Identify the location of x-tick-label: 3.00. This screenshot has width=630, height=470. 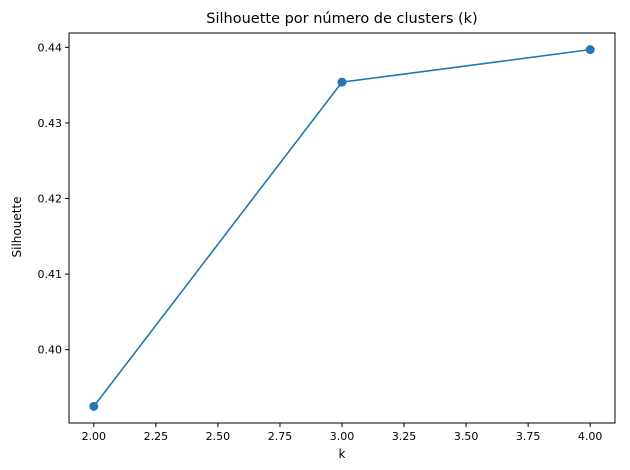
(342, 436).